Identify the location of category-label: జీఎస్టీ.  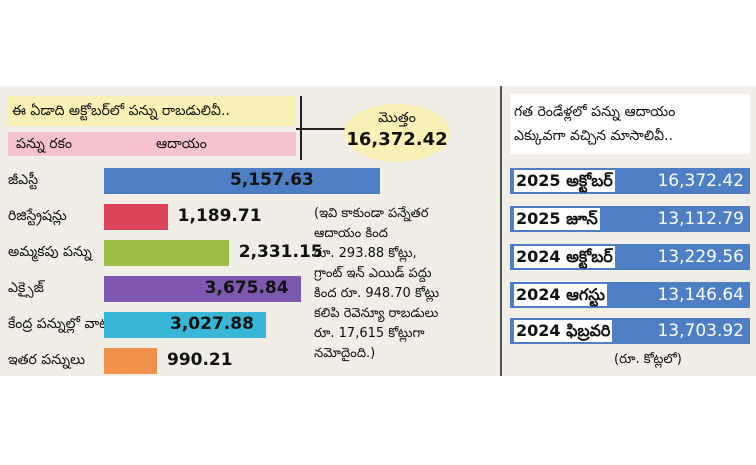
(23, 180).